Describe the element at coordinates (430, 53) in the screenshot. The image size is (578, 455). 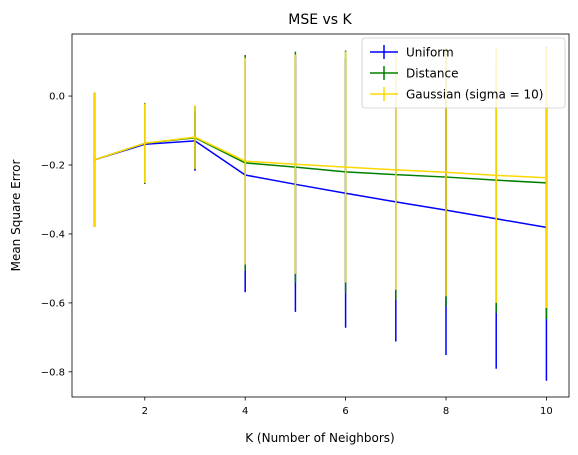
I see `legend-label: Uniform` at that location.